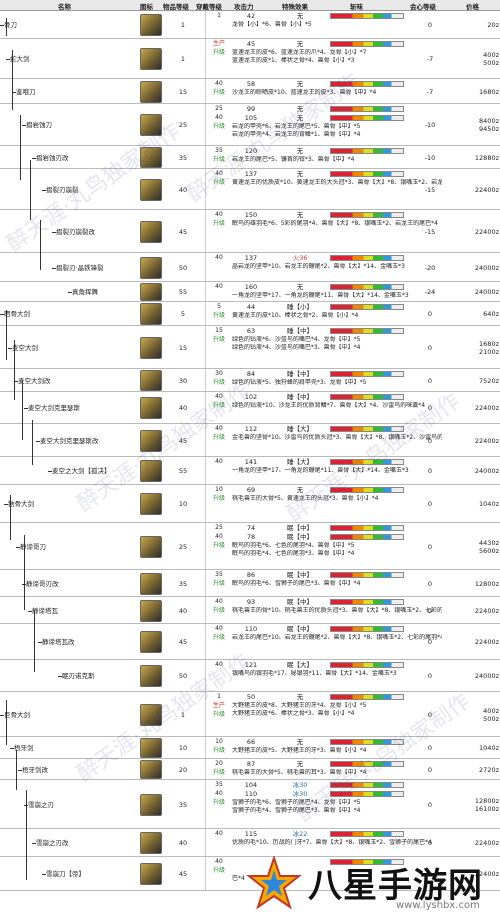  I want to click on materials: 晶岩龙的坚甲*10、岩龙王的鞭尾*2、兽骨【大】*14、金嘴玉*3, so click(318, 266).